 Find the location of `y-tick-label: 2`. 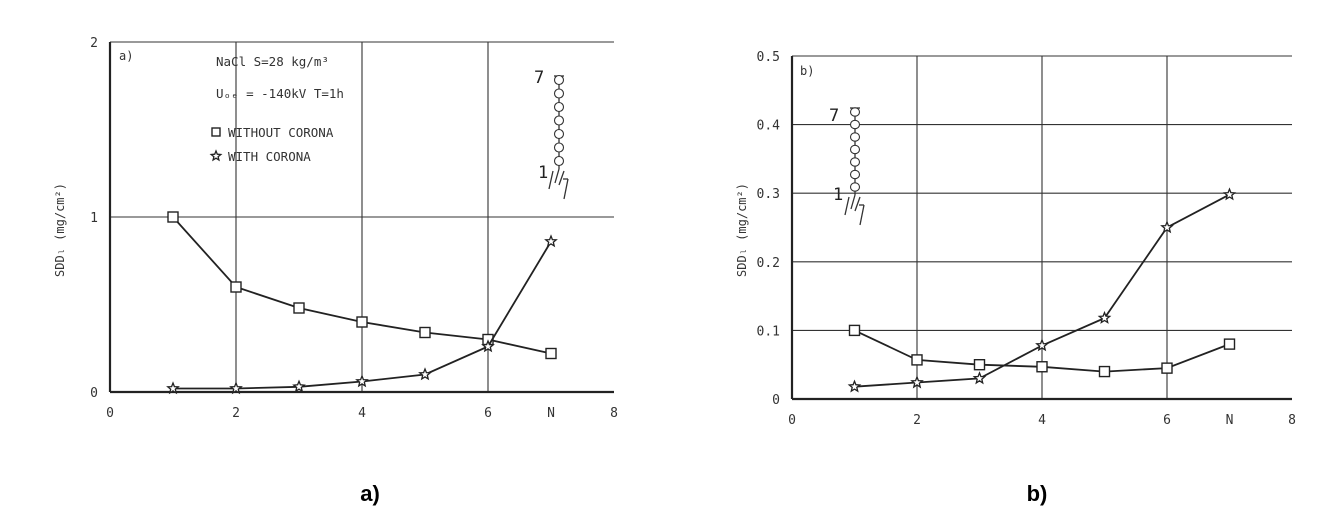

y-tick-label: 2 is located at coordinates (94, 43).